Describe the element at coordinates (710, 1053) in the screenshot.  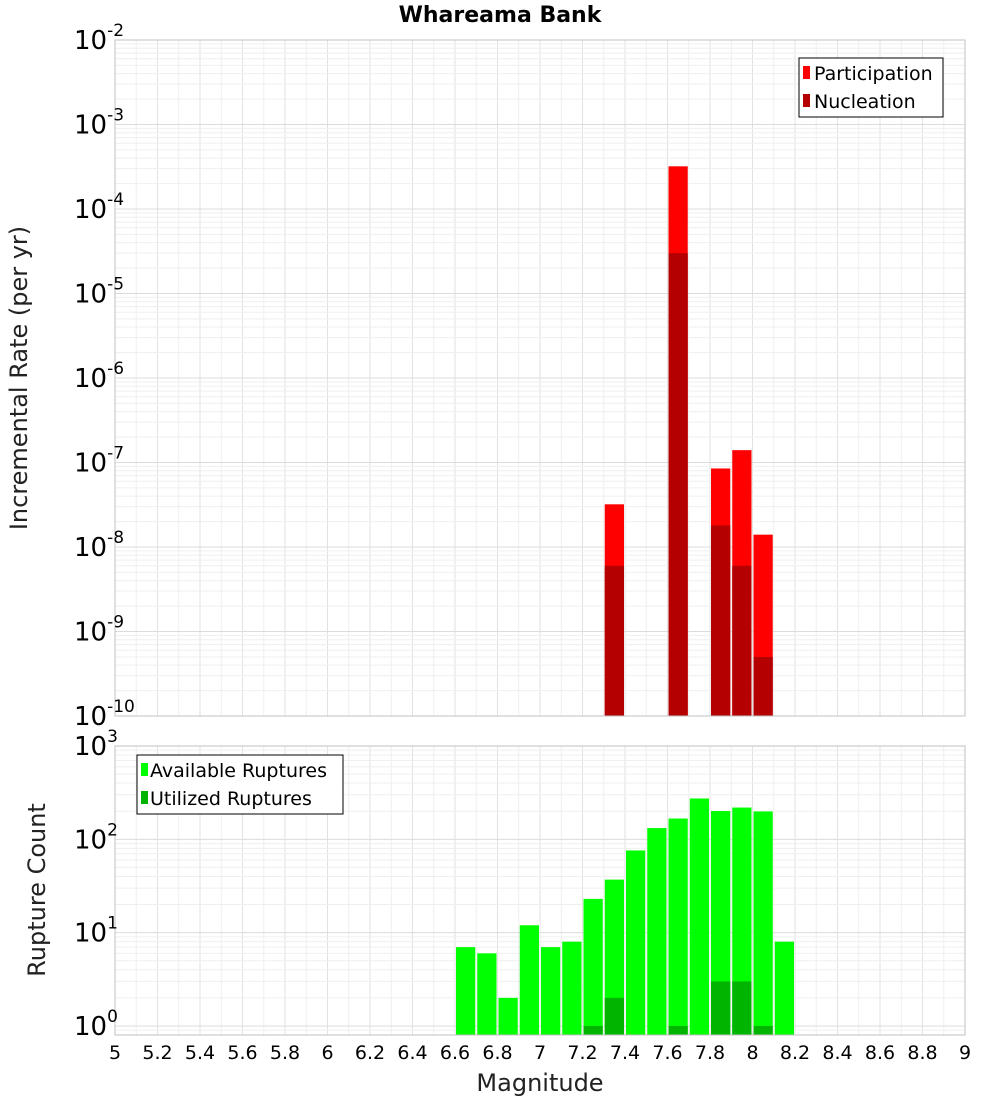
I see `x-tick-label: 7.8` at that location.